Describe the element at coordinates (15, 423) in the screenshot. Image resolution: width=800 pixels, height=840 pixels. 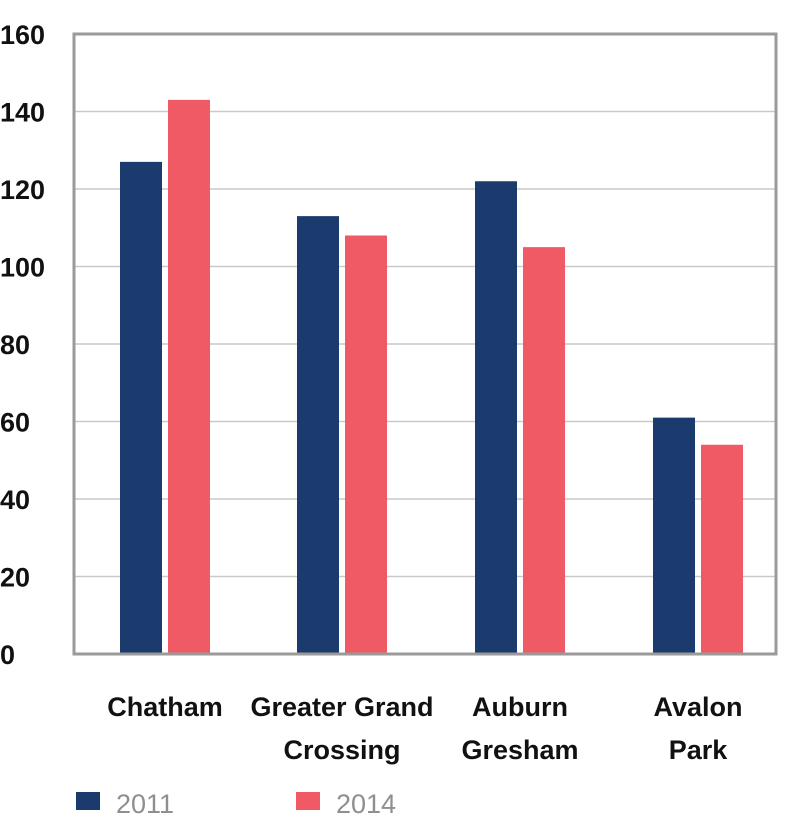
I see `y-tick-label: 60` at that location.